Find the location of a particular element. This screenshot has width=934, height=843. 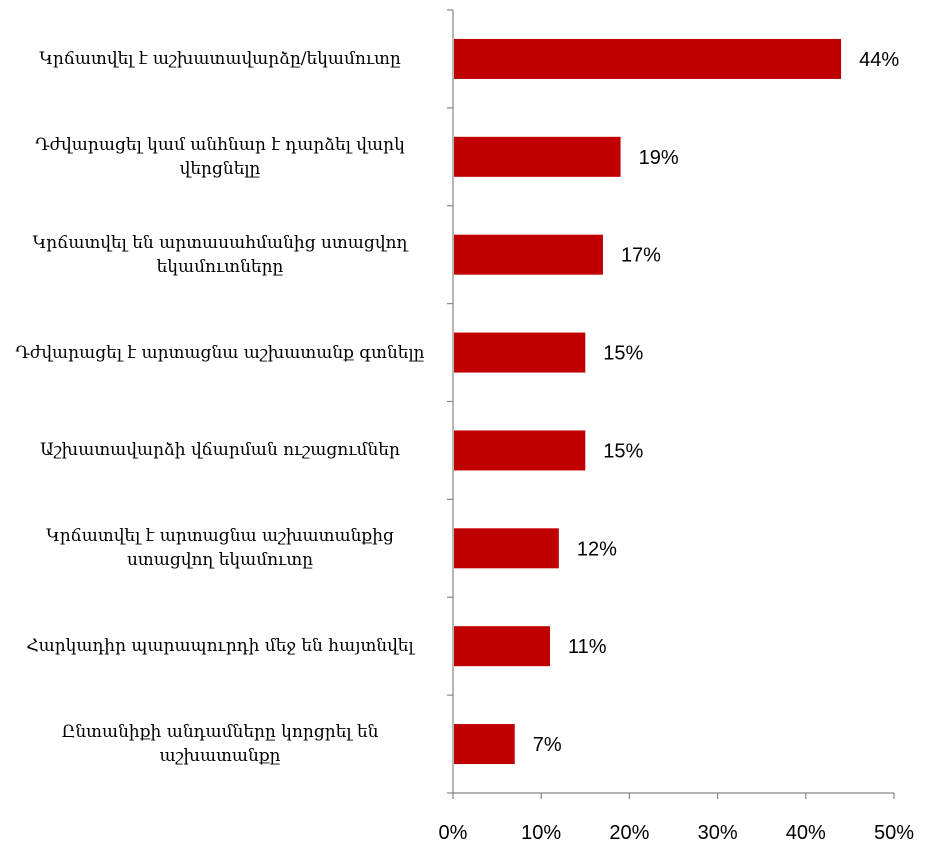

x-tick-label-3: 30% is located at coordinates (718, 832).